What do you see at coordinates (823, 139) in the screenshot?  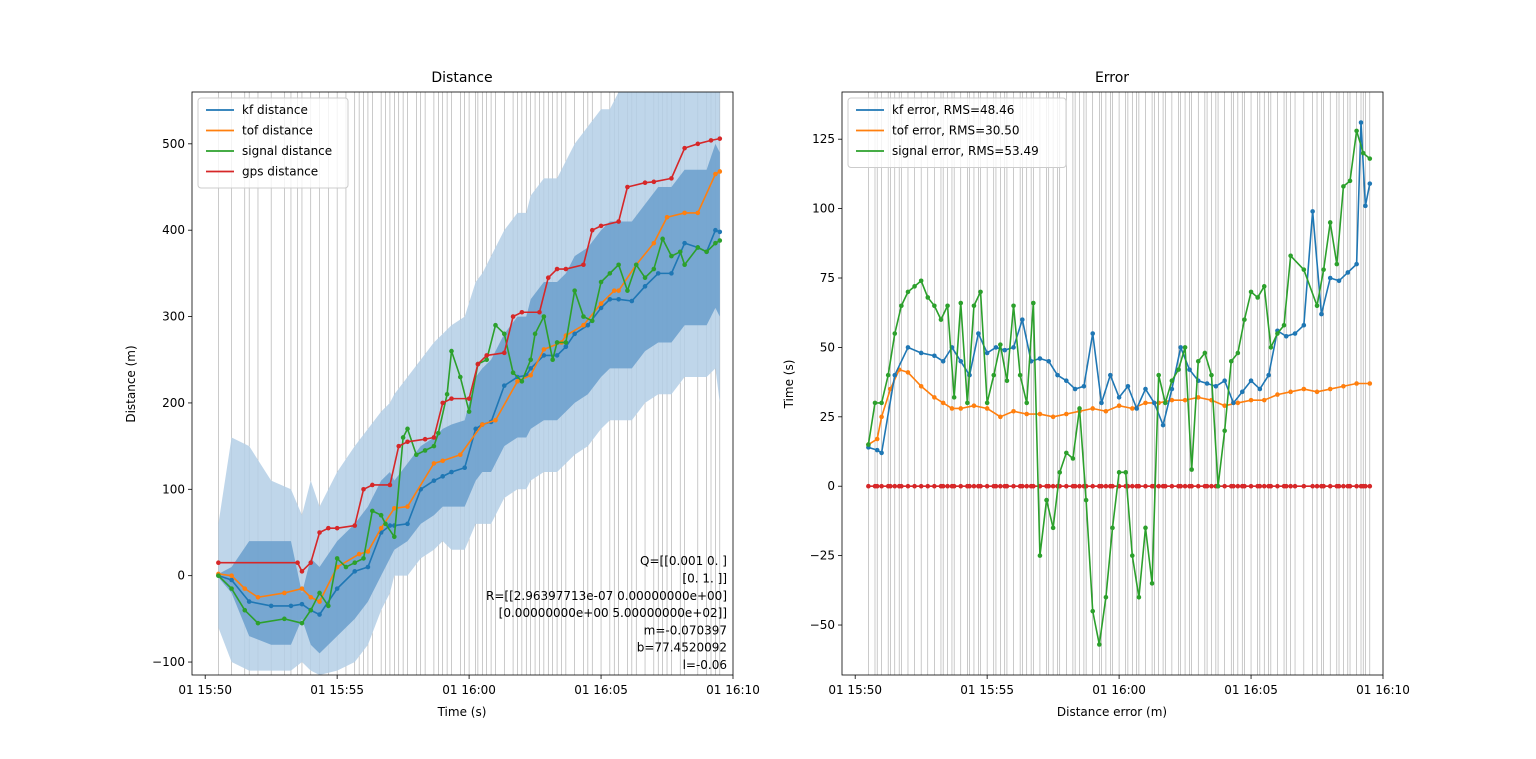 I see `y-tick-label: 125` at bounding box center [823, 139].